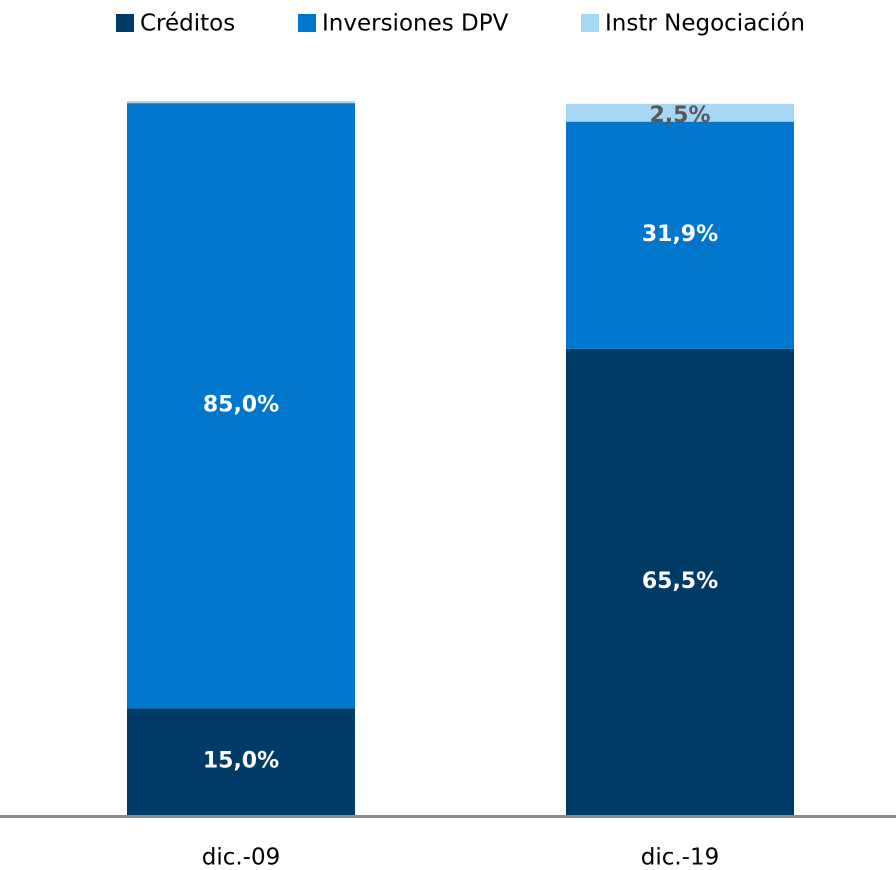 This screenshot has height=870, width=896. Describe the element at coordinates (241, 857) in the screenshot. I see `x-tick-label: dic.-09` at that location.